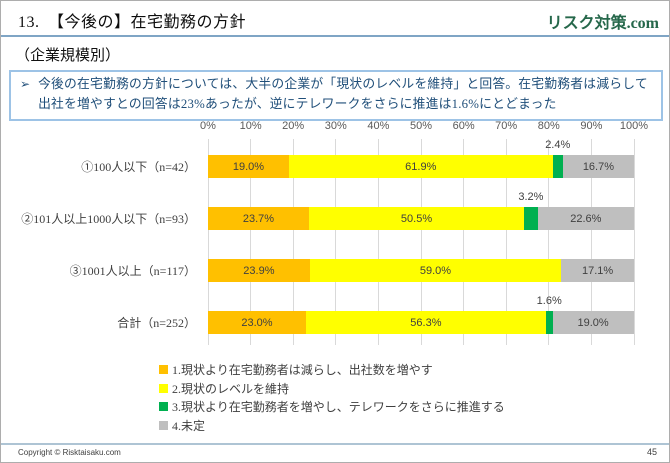 This screenshot has width=670, height=463. What do you see at coordinates (69, 452) in the screenshot?
I see `copyright-text: Copyright © Risktaisaku.com` at bounding box center [69, 452].